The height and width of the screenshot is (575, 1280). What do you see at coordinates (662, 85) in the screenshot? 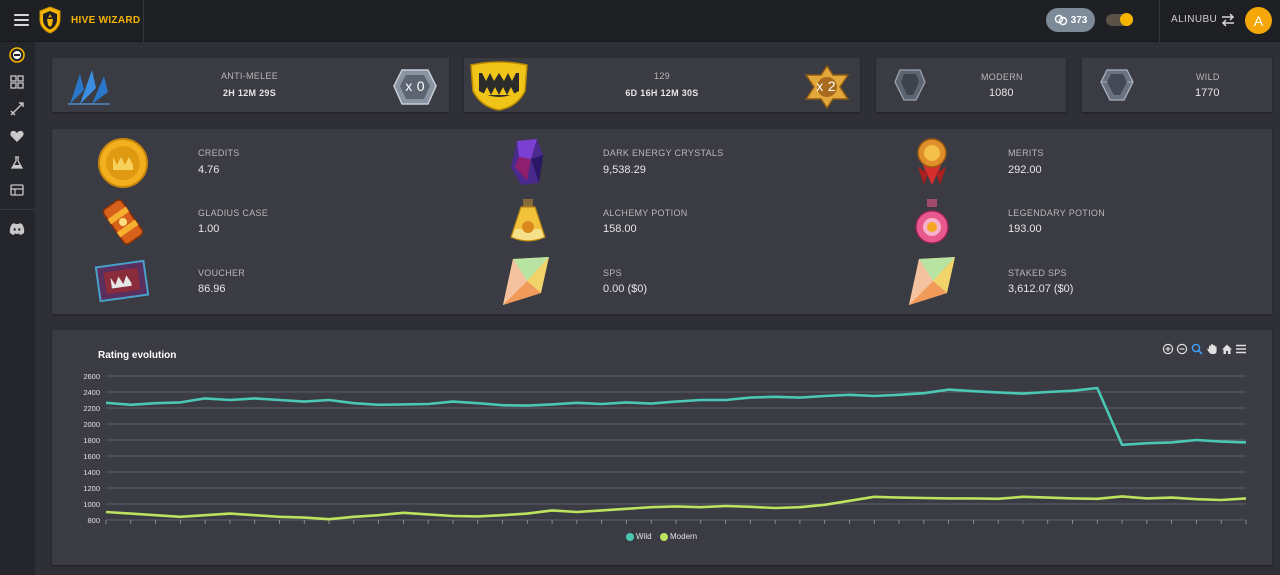
I see `season-card: 129 6D 16H 12M 30S x 2` at bounding box center [662, 85].